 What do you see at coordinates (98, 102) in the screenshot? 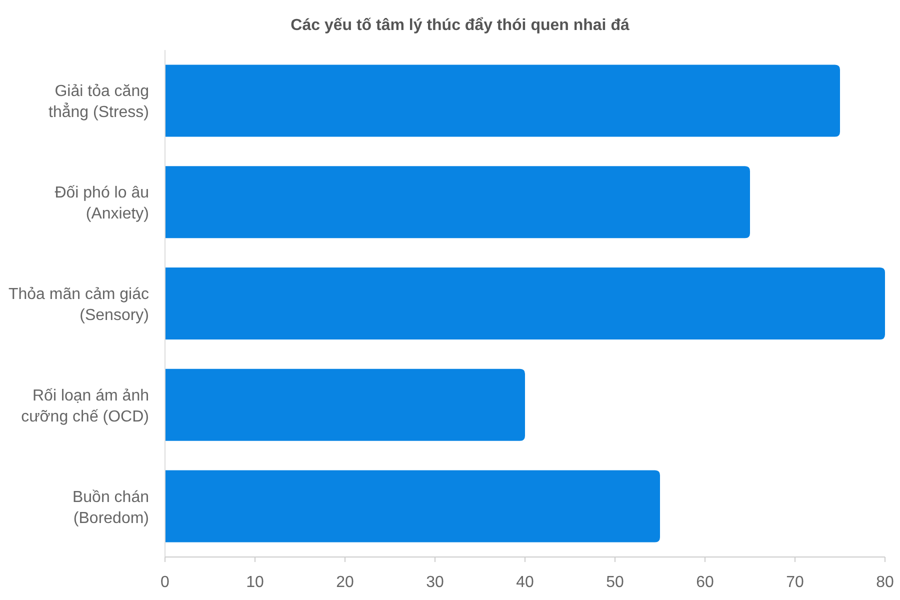
I see `y-tick-label: Giải tỏa căng thẳng (Stress)` at bounding box center [98, 102].